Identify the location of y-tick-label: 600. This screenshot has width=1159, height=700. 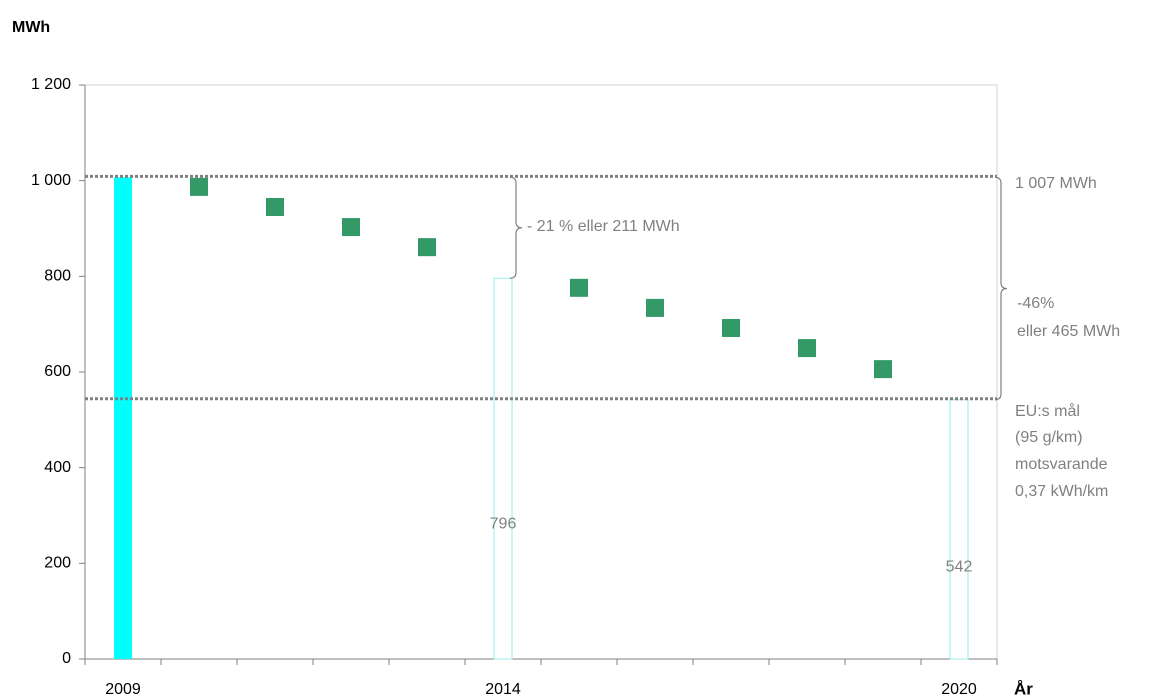
(57, 371).